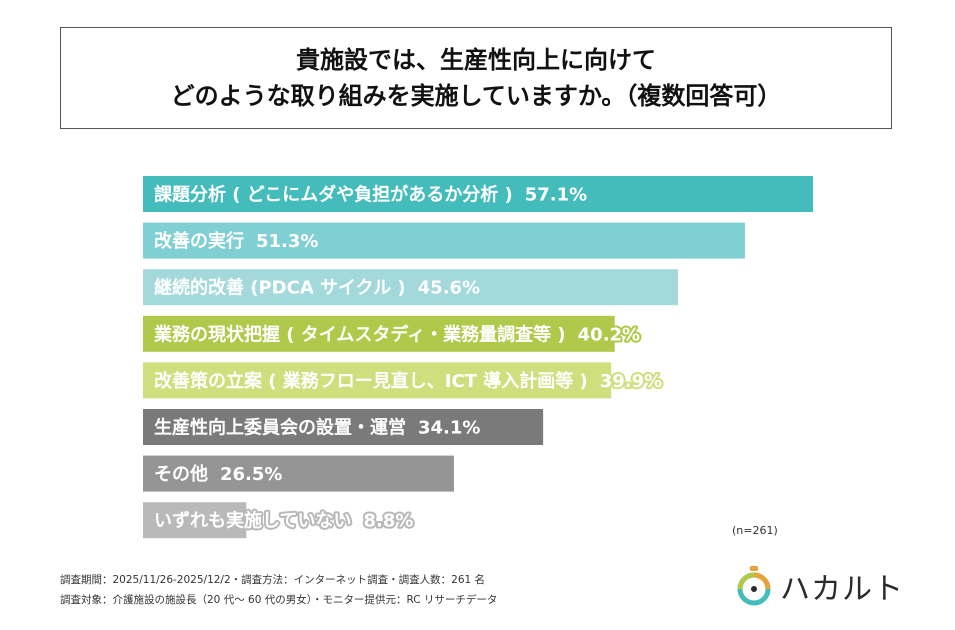  What do you see at coordinates (359, 334) in the screenshot?
I see `category-label-4: 業務の現状把握 ( タイムスタディ・業務量調査等 )` at bounding box center [359, 334].